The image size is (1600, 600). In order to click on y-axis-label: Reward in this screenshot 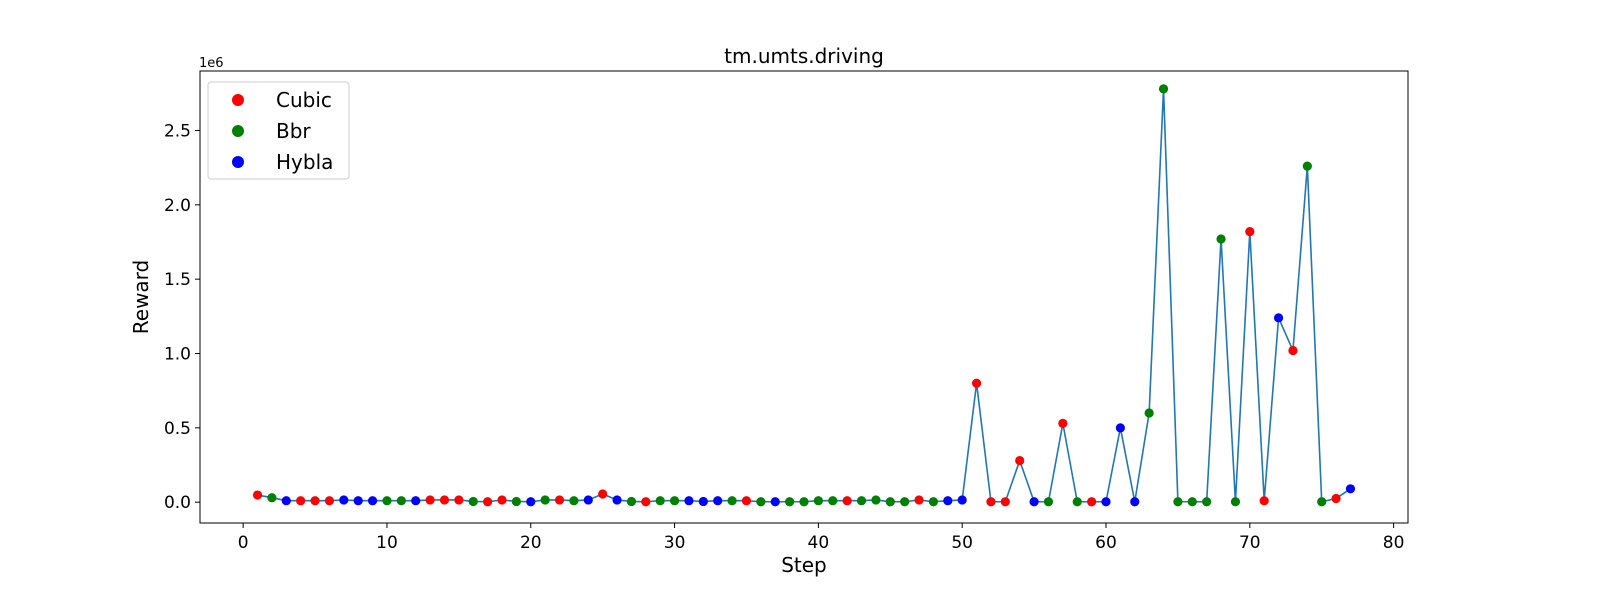, I will do `click(141, 297)`.